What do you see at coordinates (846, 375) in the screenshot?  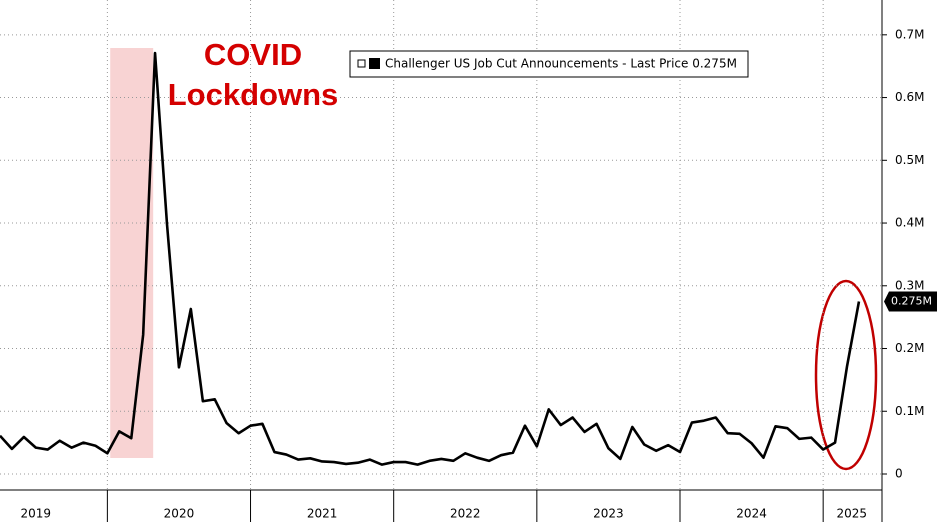 I see `highlight-ellipse` at bounding box center [846, 375].